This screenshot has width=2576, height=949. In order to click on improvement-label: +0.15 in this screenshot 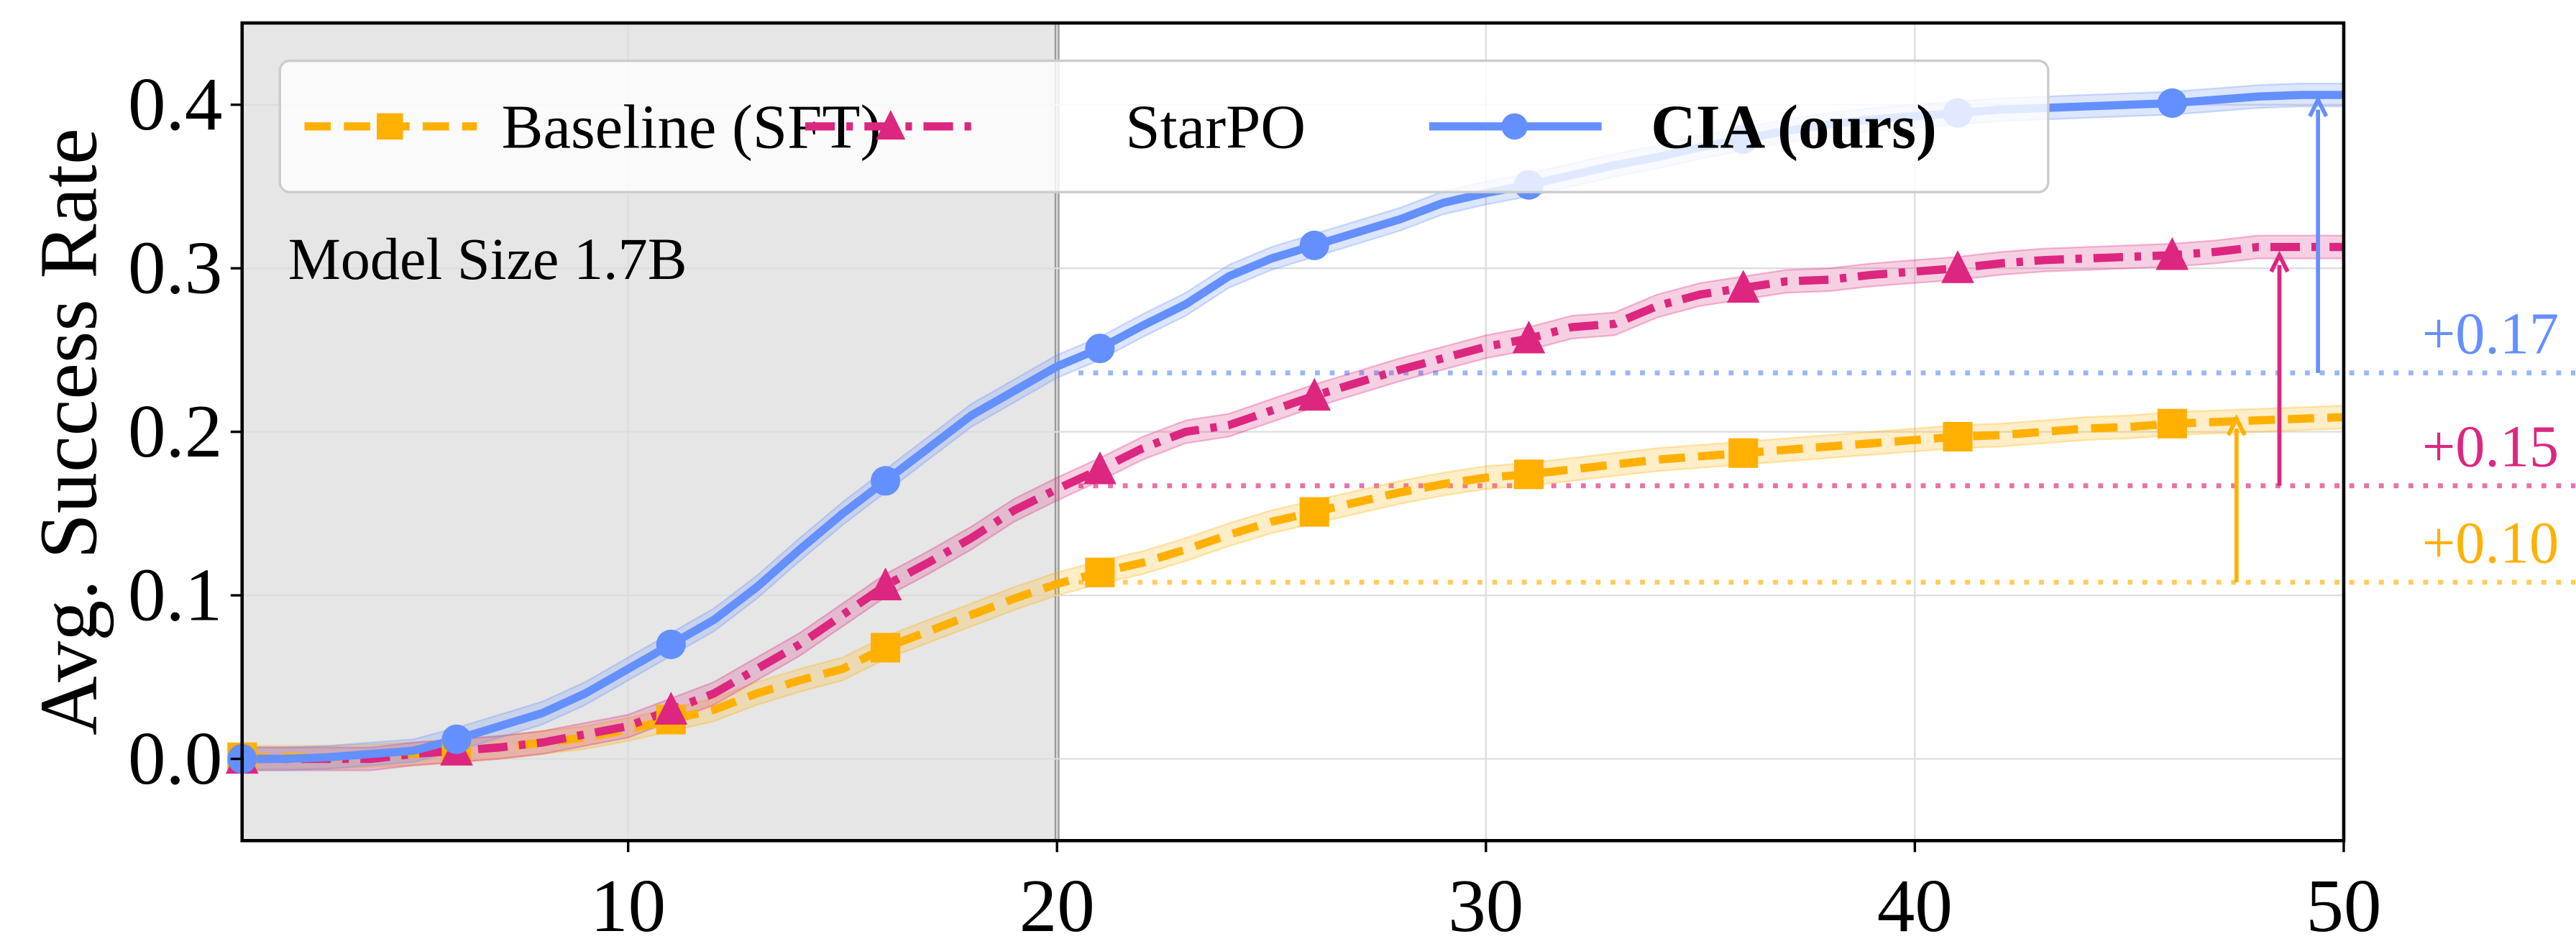, I will do `click(2490, 446)`.